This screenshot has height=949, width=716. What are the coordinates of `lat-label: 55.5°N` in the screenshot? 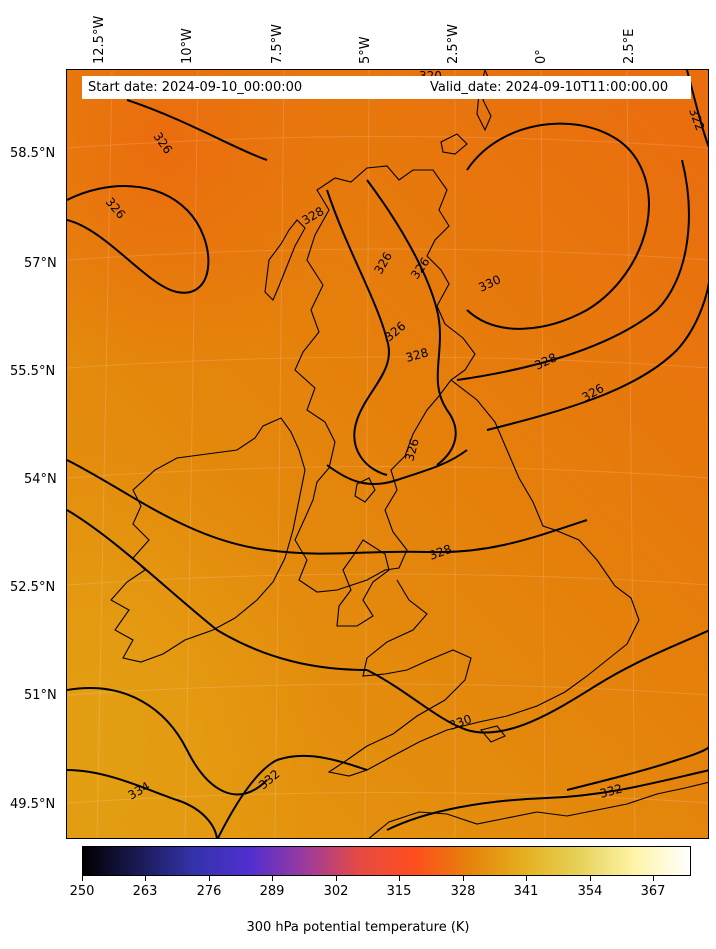 It's located at (33, 371).